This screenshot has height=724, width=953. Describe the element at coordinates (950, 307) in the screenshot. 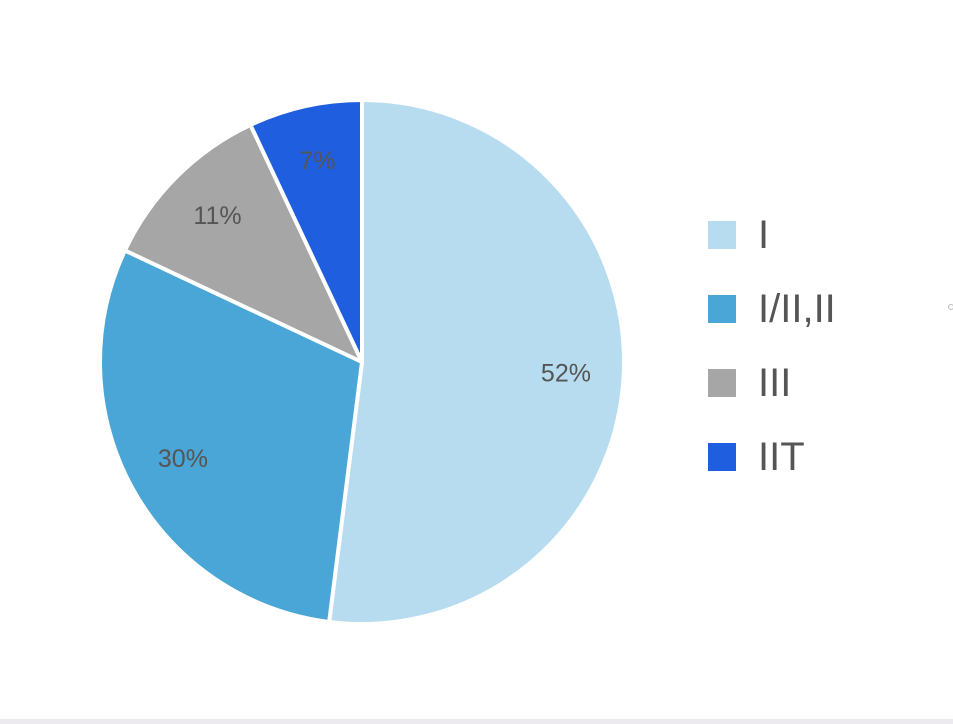

I see `edge-marker` at that location.